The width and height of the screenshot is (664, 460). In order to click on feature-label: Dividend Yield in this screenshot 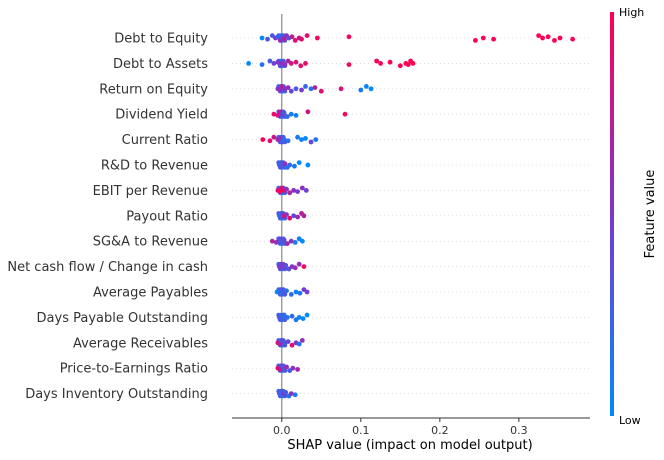, I will do `click(161, 115)`.